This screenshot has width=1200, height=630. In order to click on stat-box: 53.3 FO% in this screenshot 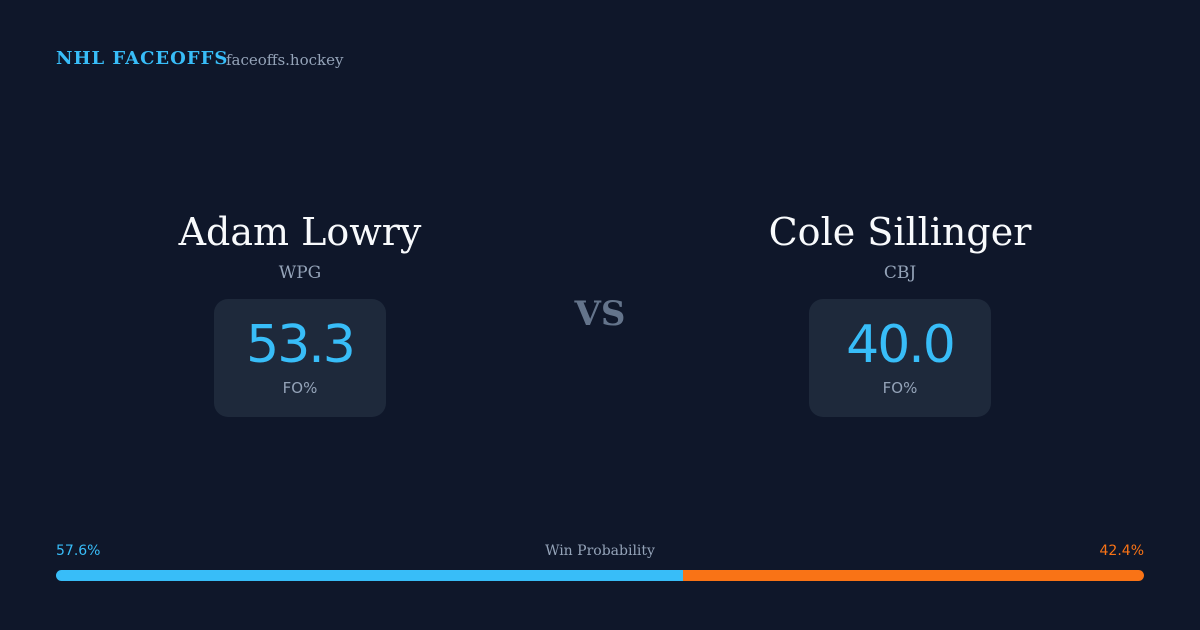, I will do `click(300, 358)`.